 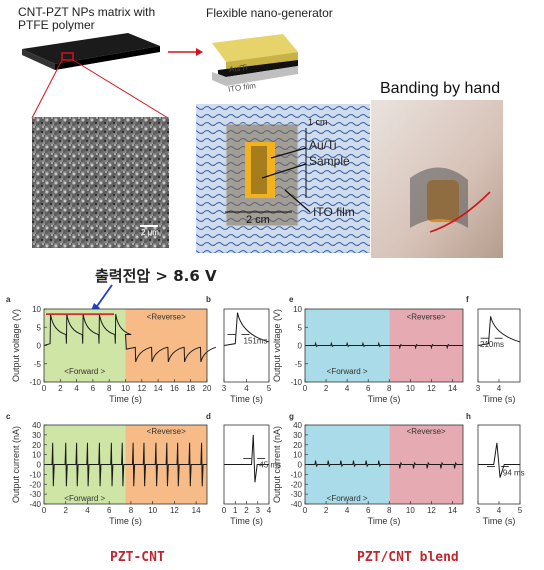 I want to click on sem-scale-label: 2 μm, so click(x=150, y=232).